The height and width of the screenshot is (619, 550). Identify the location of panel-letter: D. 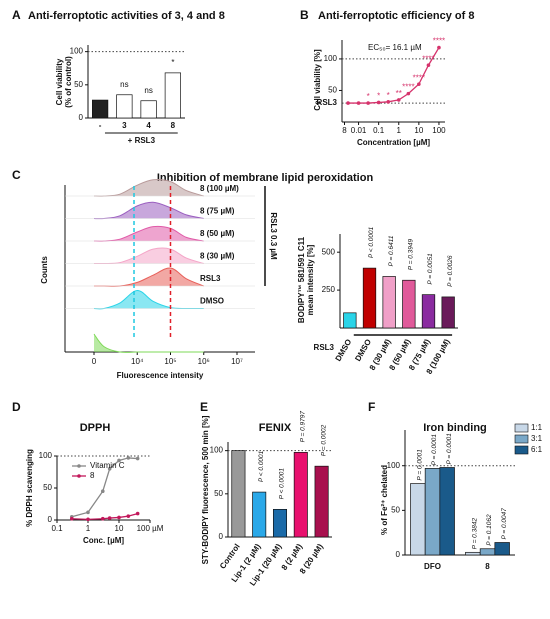
(16, 407).